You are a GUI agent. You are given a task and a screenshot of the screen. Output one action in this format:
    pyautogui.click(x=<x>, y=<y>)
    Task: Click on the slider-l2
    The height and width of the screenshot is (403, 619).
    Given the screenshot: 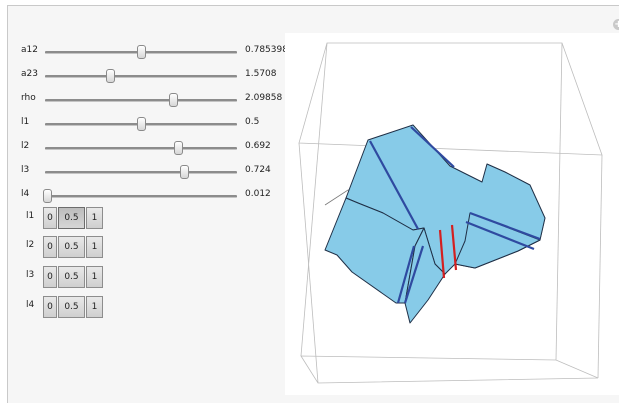 What is the action you would take?
    pyautogui.click(x=141, y=148)
    